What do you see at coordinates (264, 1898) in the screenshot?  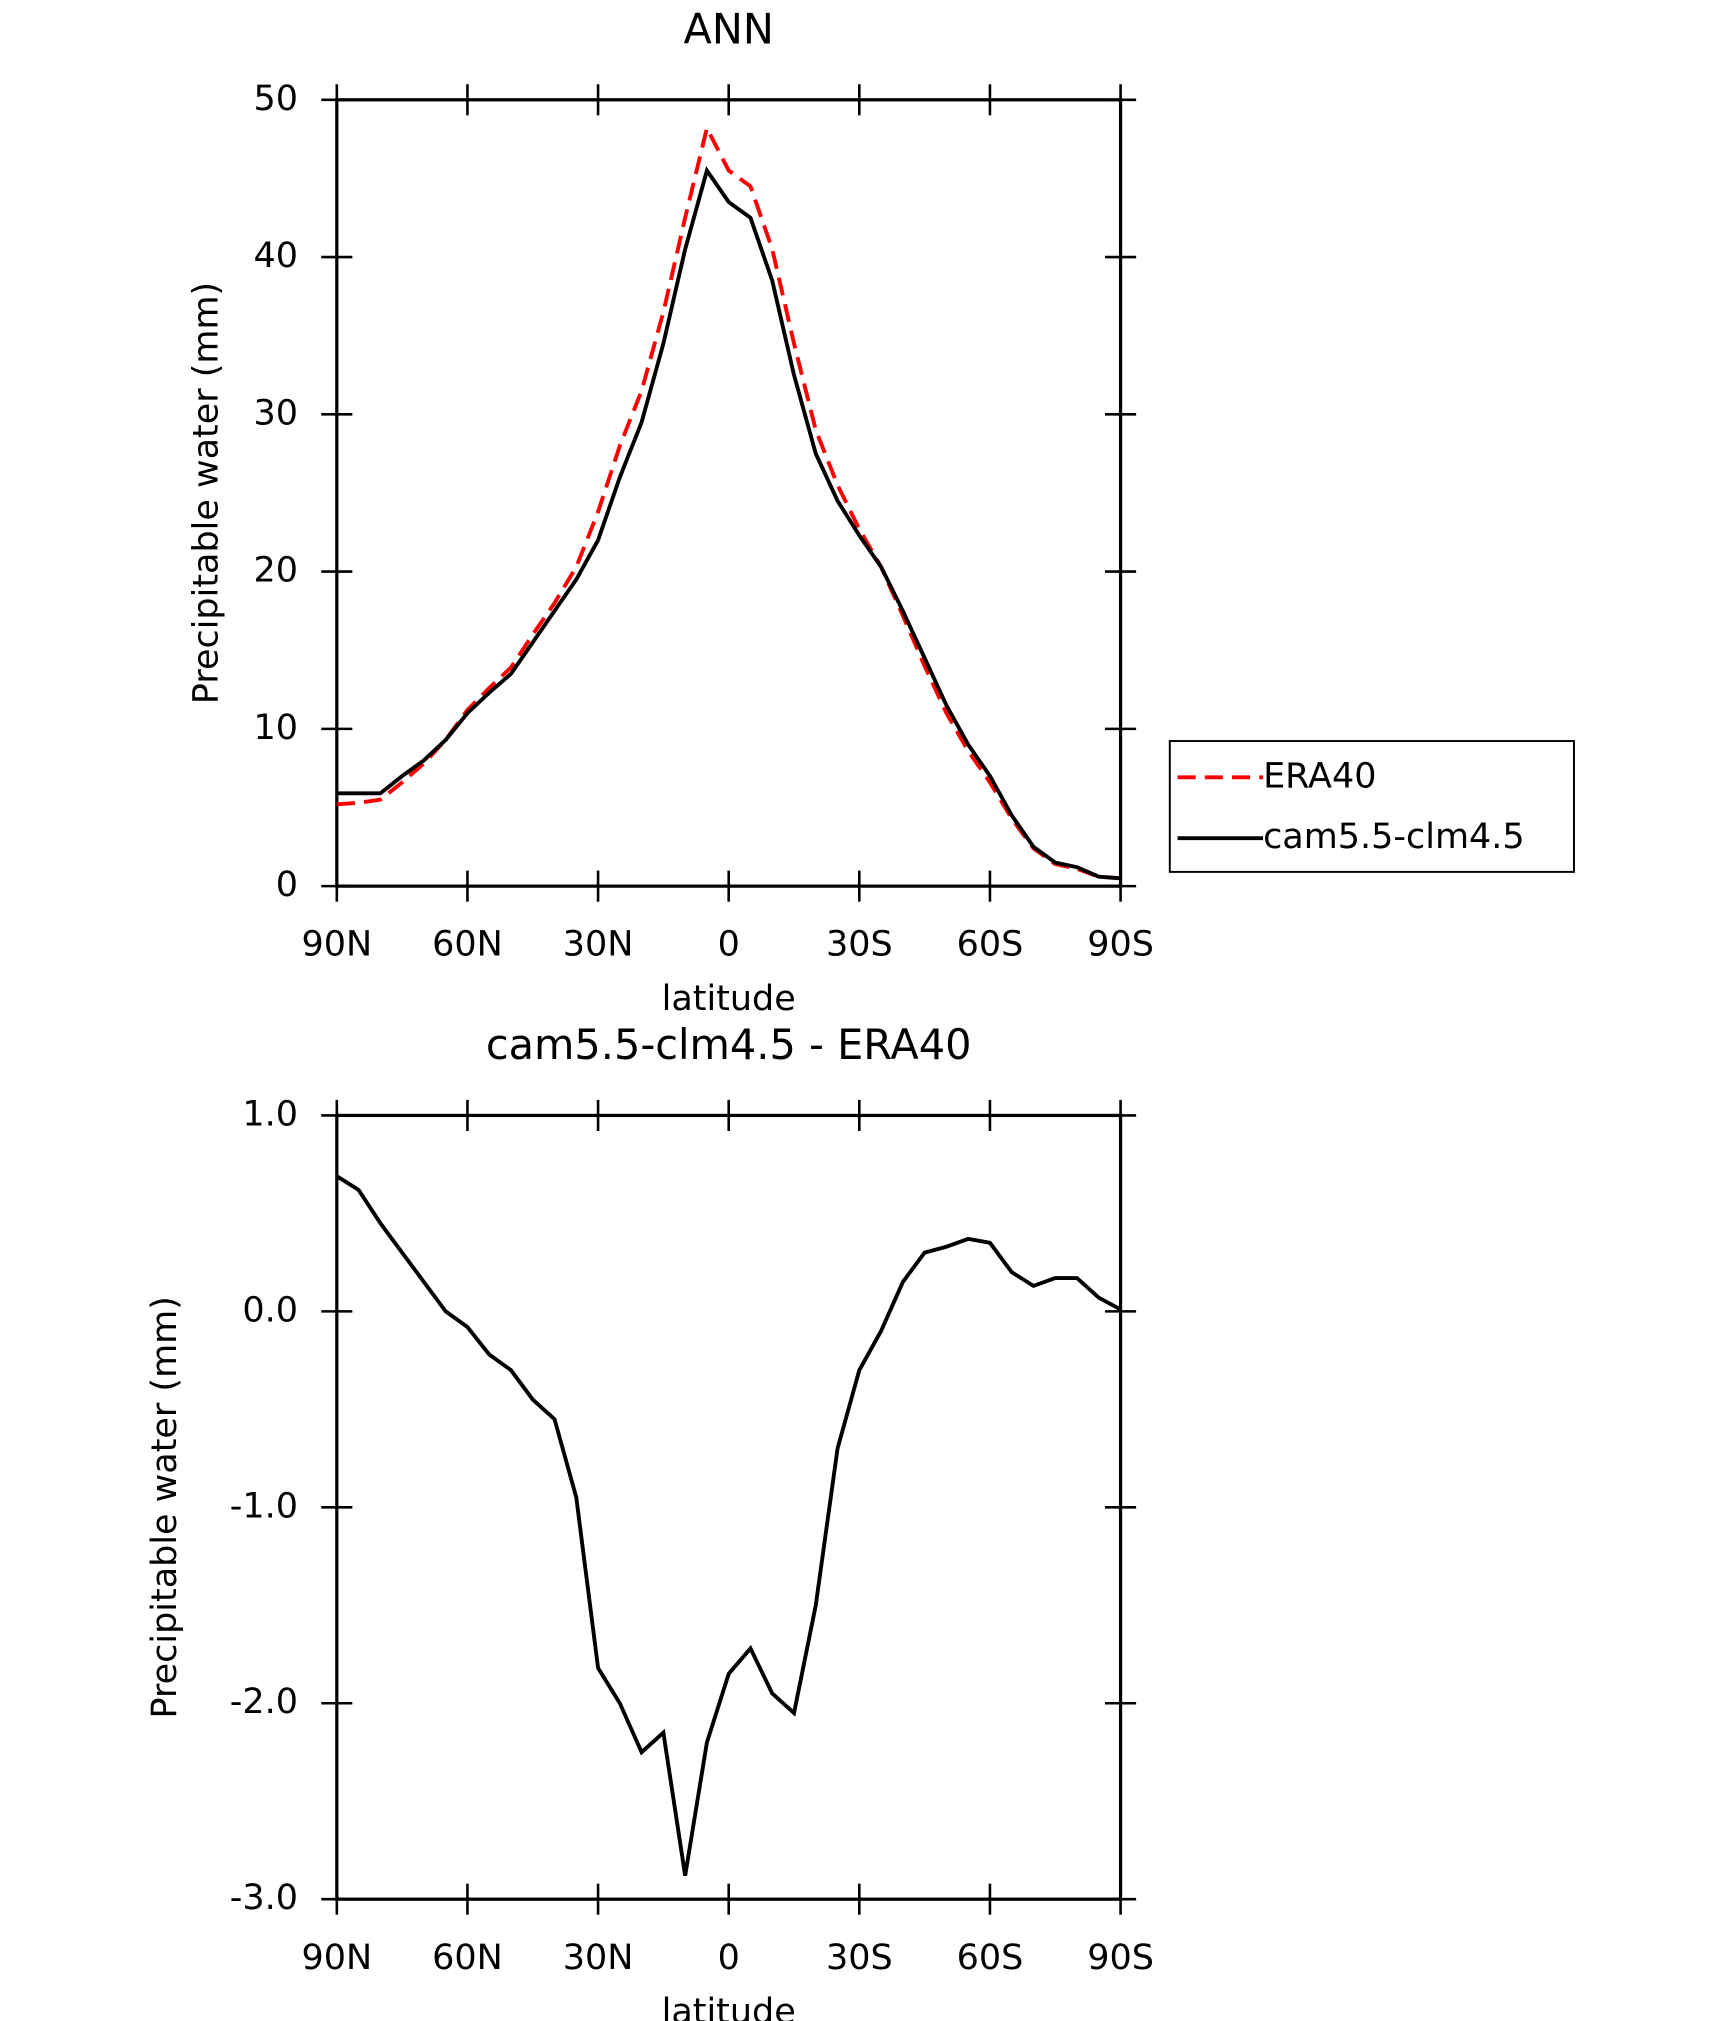 I see `y-tick-label: -3.0` at bounding box center [264, 1898].